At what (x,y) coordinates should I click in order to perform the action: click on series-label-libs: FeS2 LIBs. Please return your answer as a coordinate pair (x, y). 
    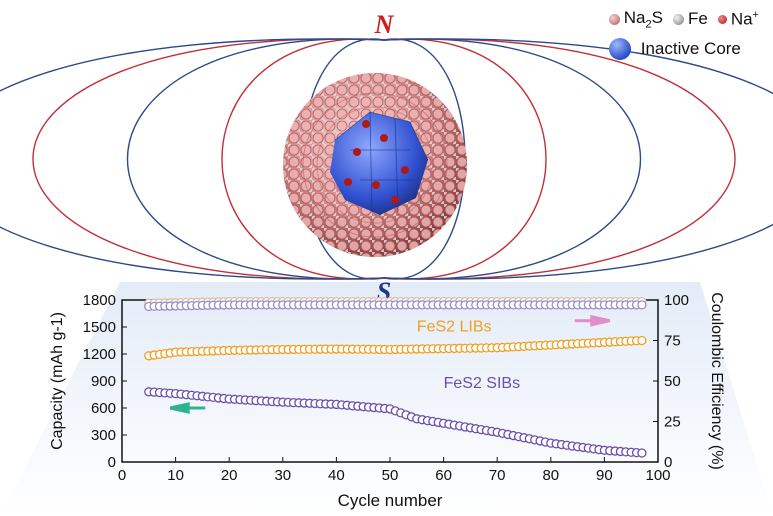
    Looking at the image, I should click on (454, 327).